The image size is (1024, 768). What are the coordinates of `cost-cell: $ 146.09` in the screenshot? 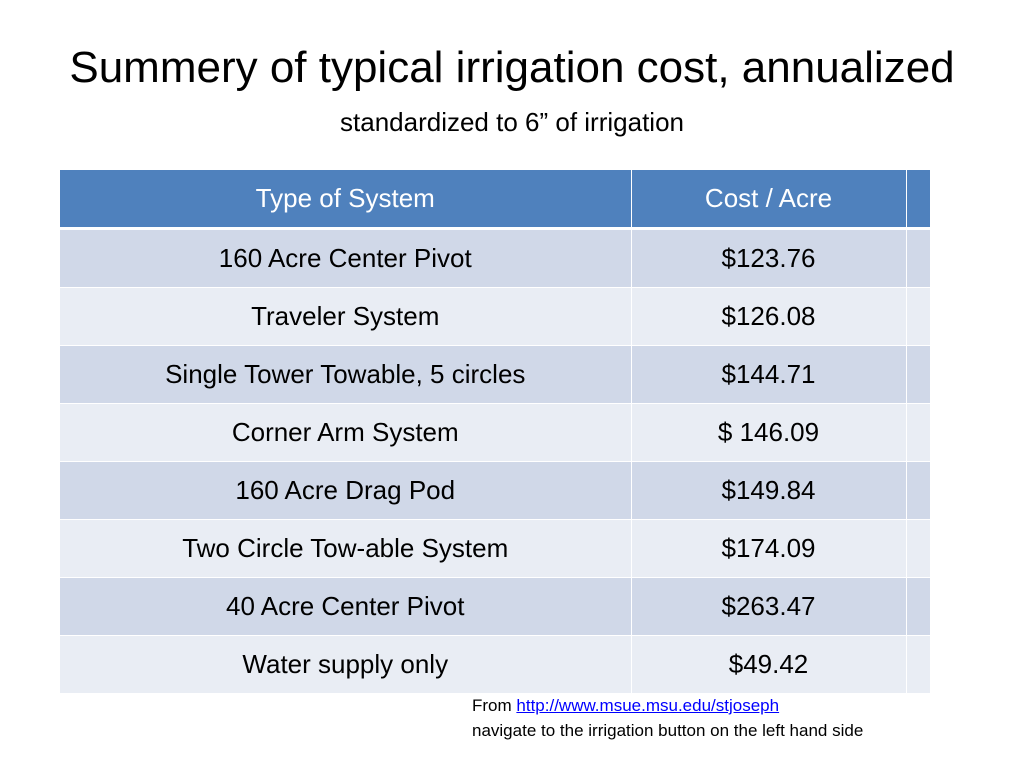 It's located at (769, 432).